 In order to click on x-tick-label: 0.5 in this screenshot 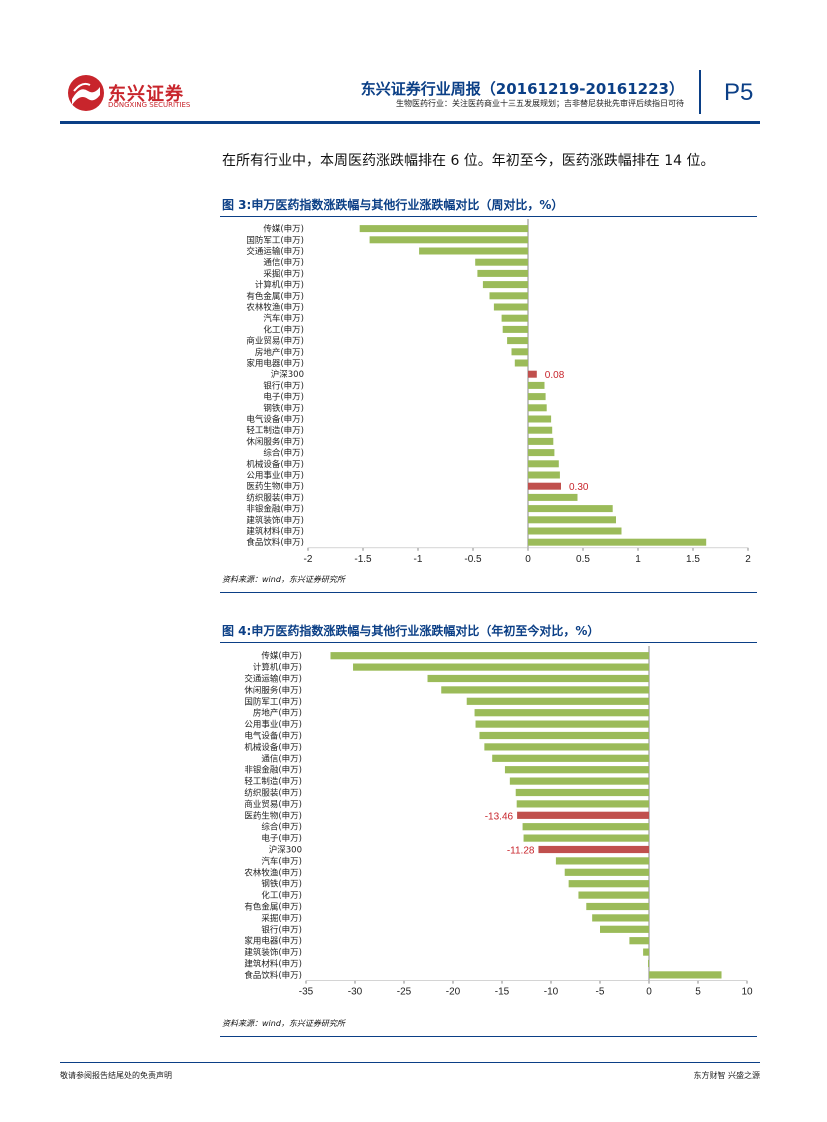, I will do `click(583, 559)`.